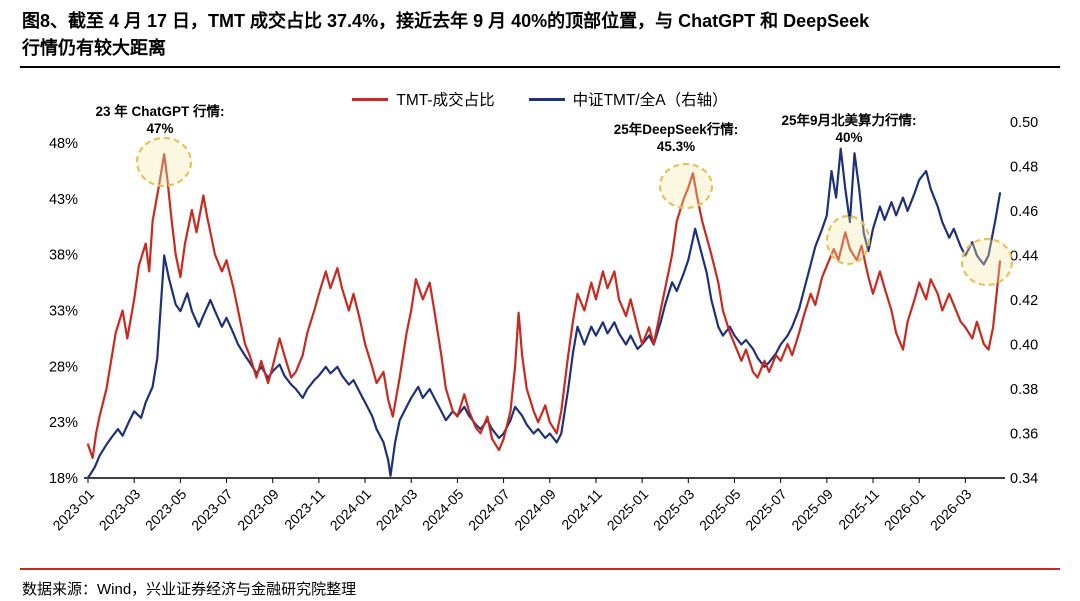 This screenshot has width=1080, height=601. What do you see at coordinates (1024, 301) in the screenshot?
I see `right-axis-label: 0.42` at bounding box center [1024, 301].